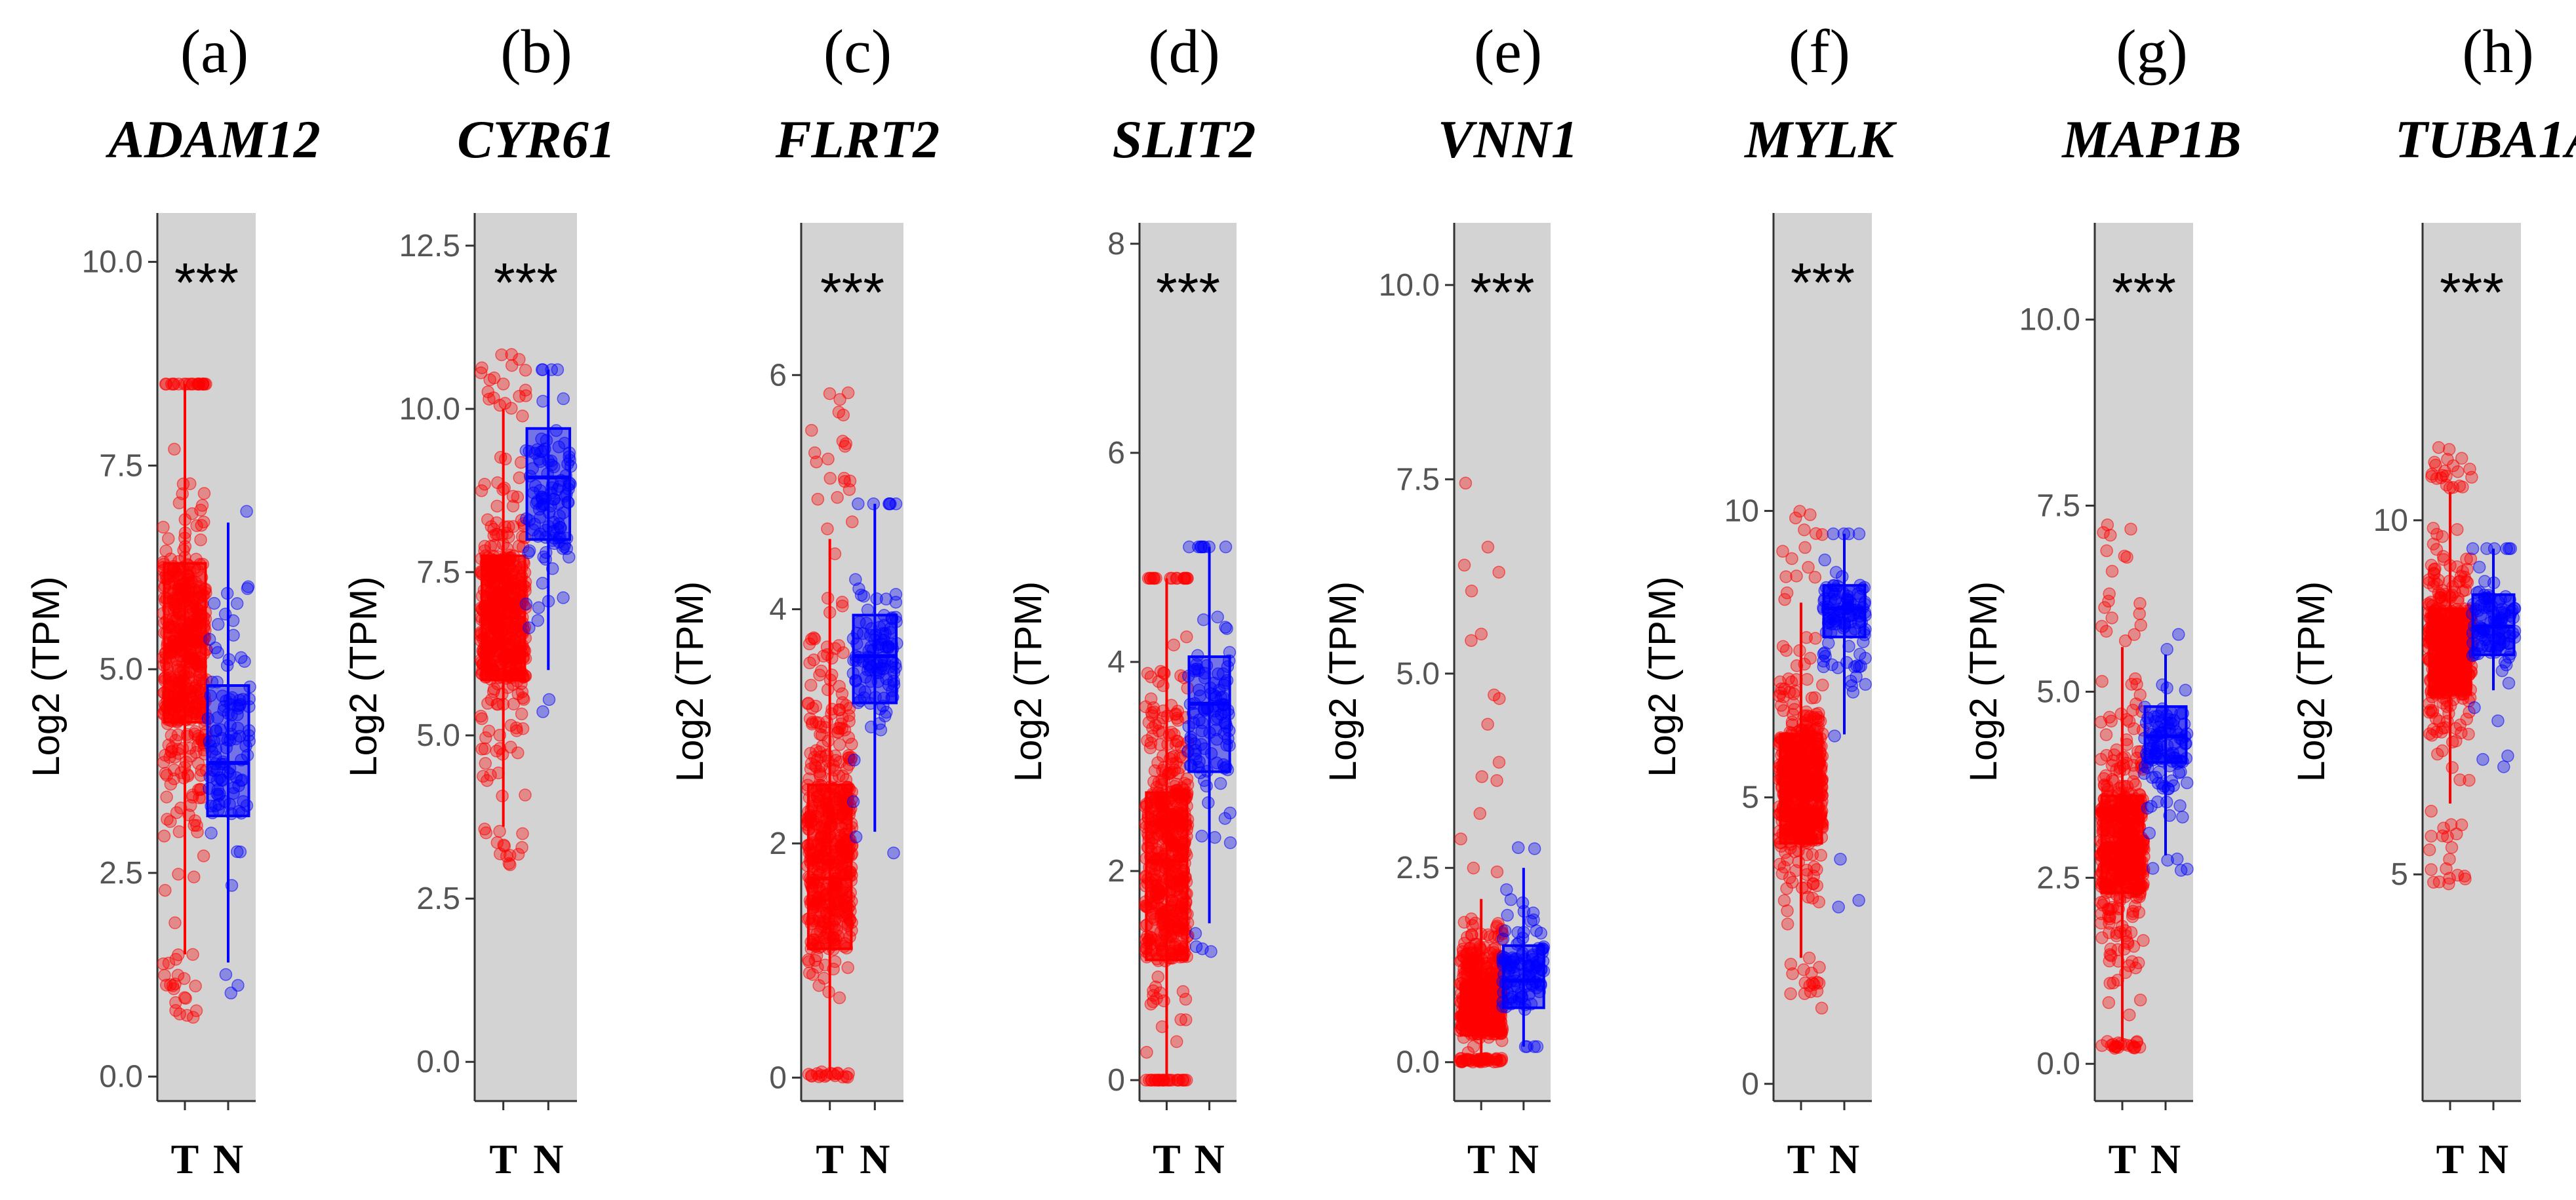 This screenshot has height=1200, width=2576. Describe the element at coordinates (875, 659) in the screenshot. I see `box-N` at that location.